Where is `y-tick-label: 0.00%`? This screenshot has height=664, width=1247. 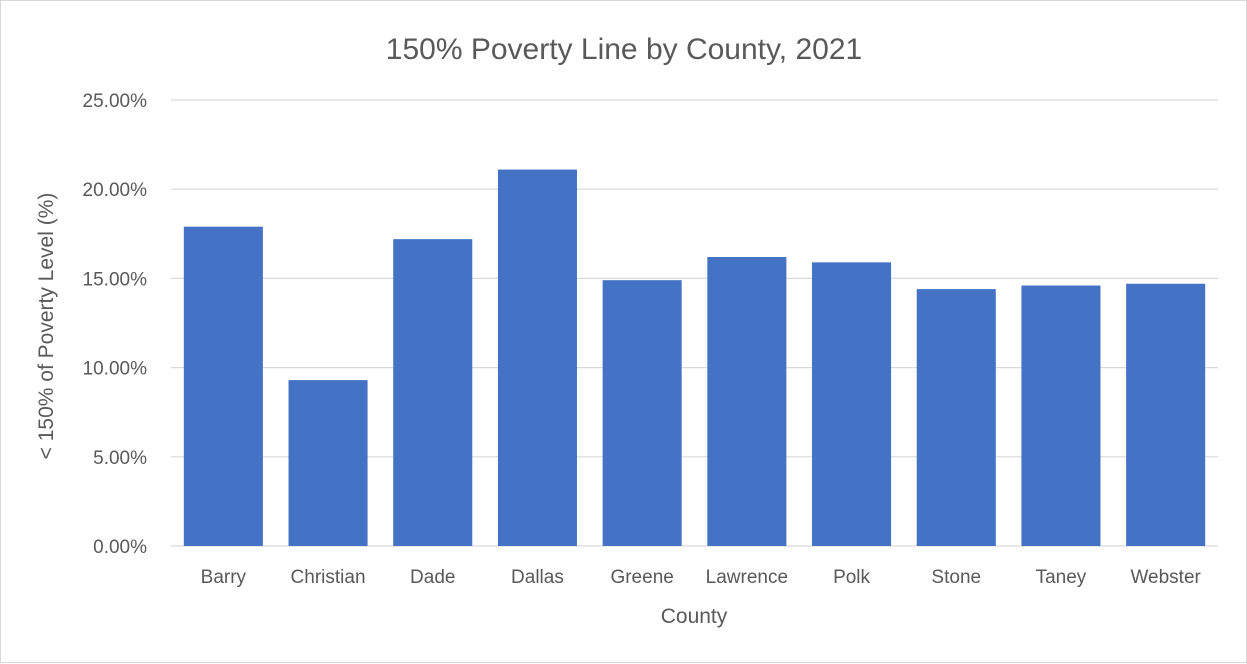
y-tick-label: 0.00% is located at coordinates (120, 547).